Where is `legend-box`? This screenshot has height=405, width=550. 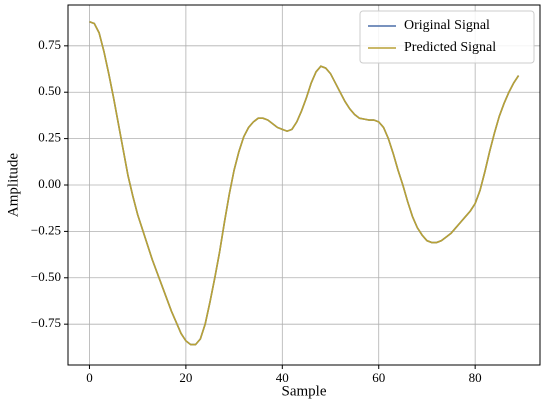
legend-box is located at coordinates (447, 37).